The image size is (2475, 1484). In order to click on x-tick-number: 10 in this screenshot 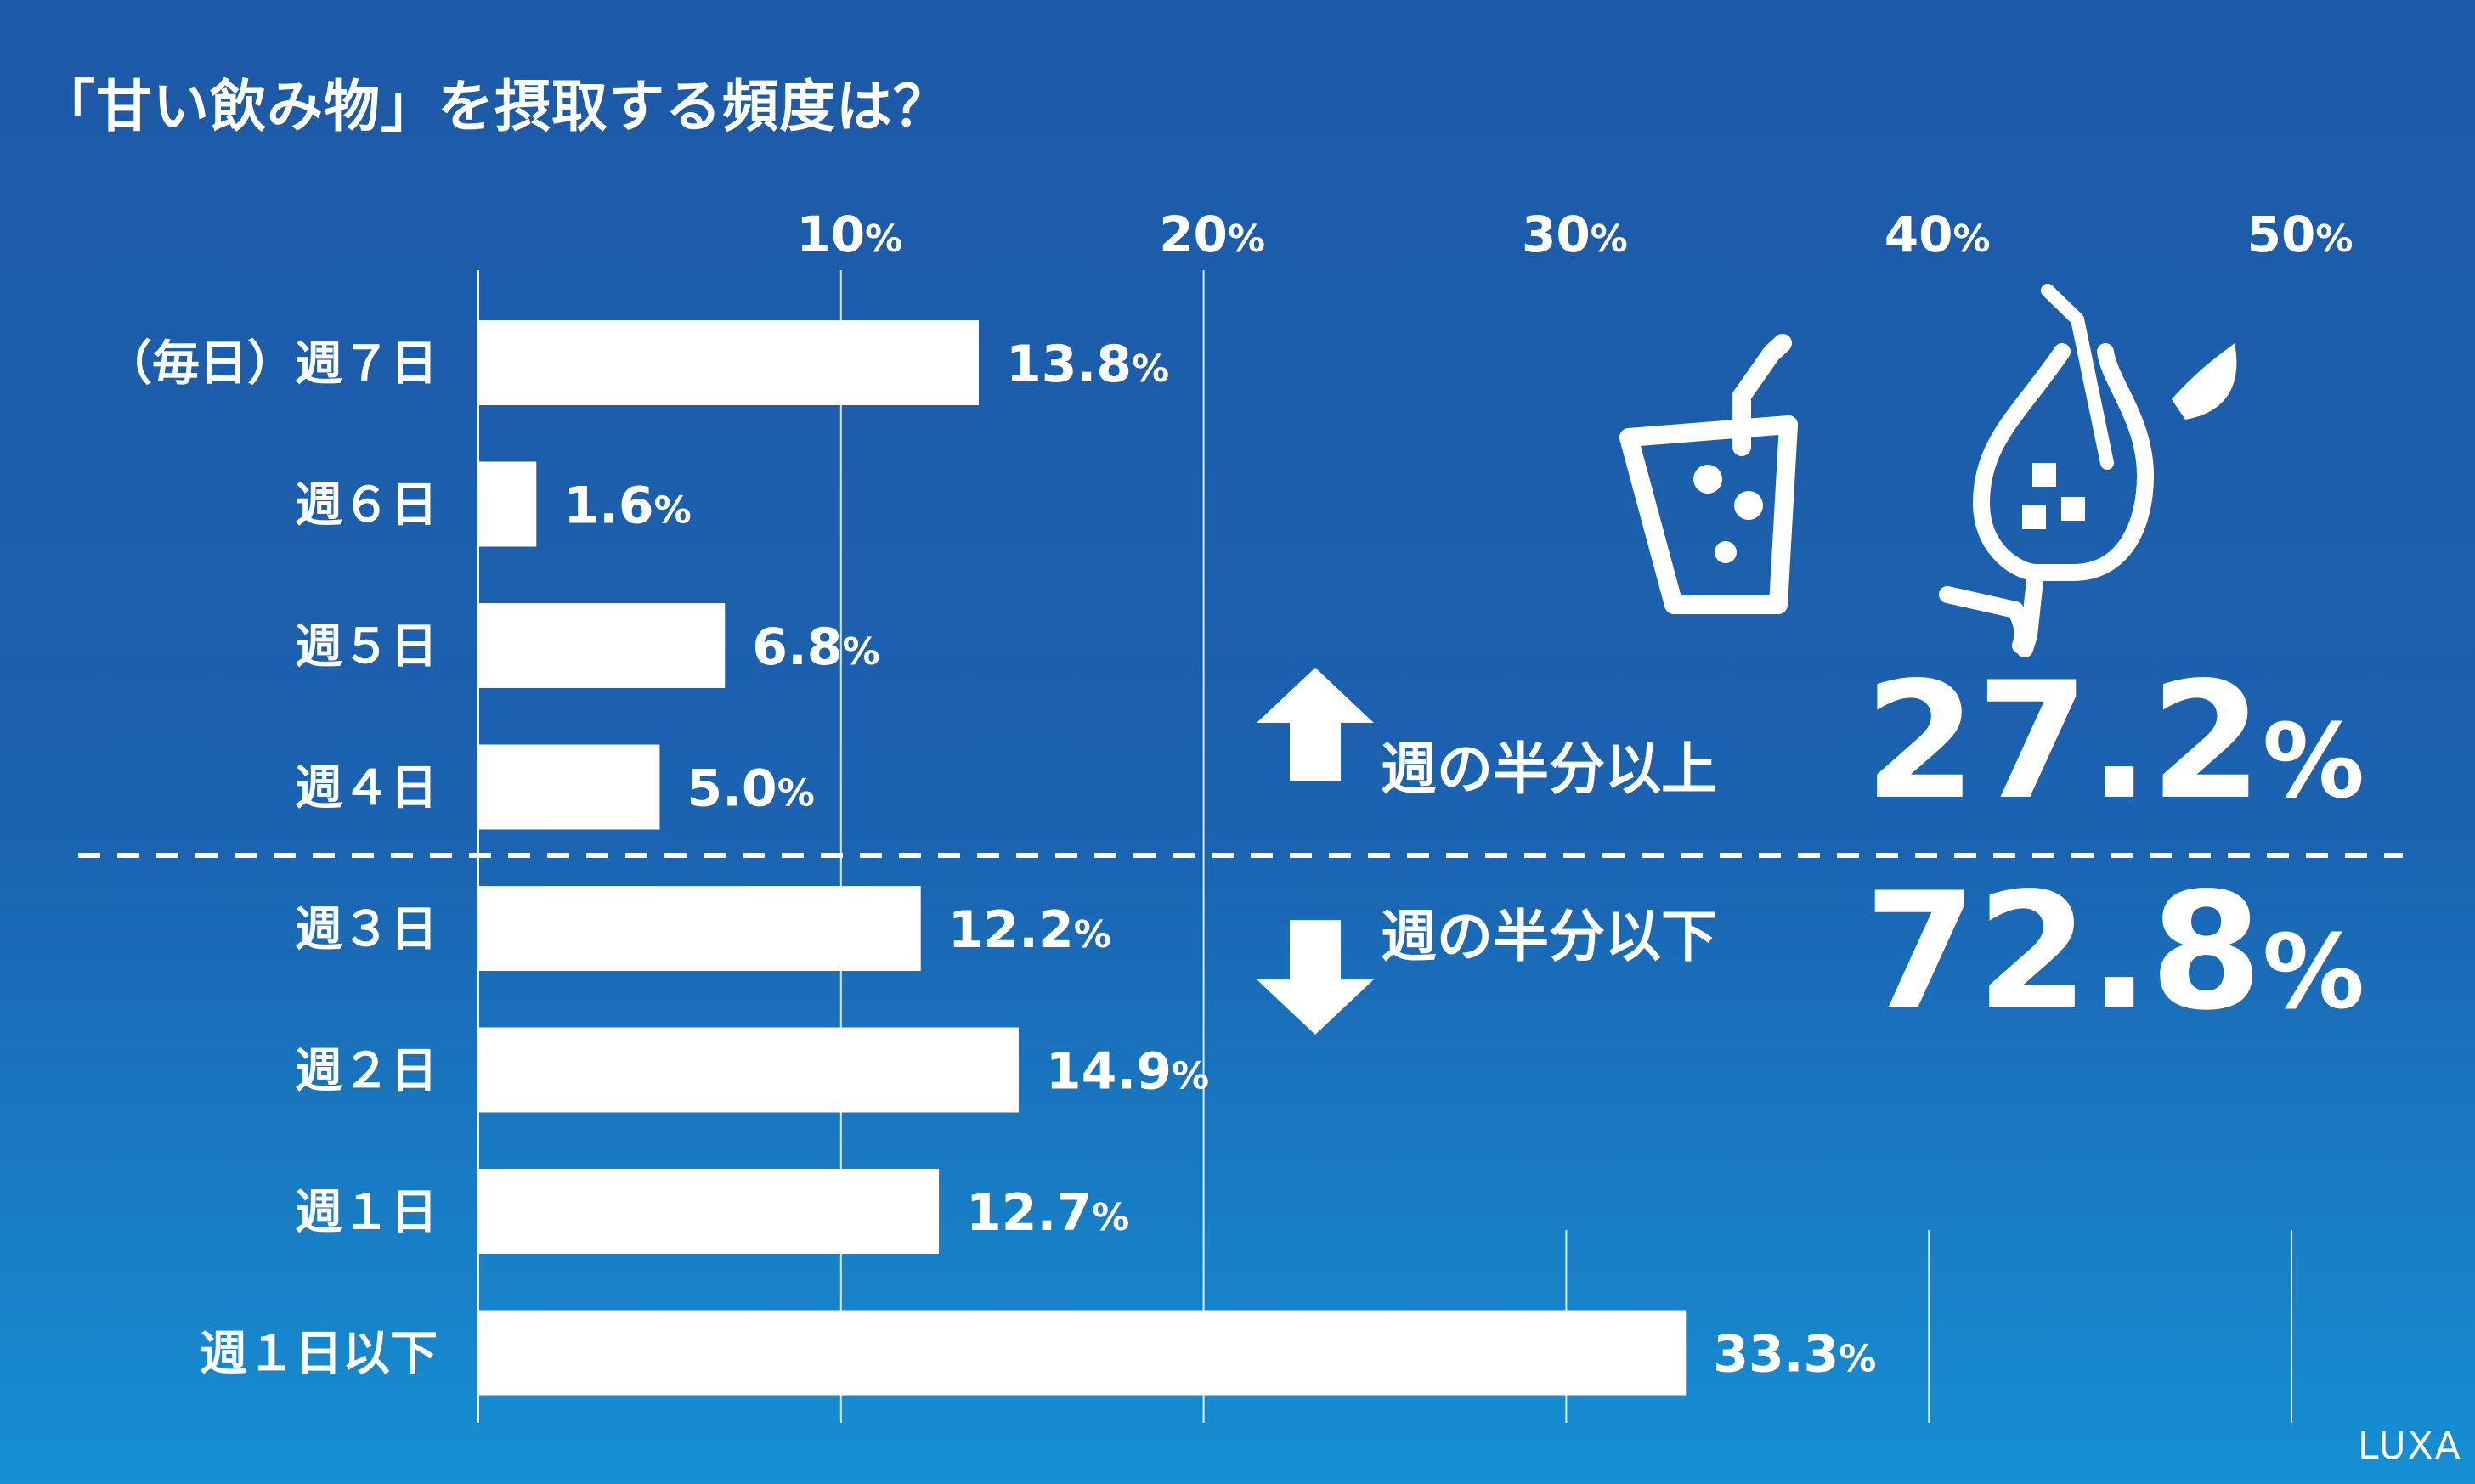, I will do `click(830, 234)`.